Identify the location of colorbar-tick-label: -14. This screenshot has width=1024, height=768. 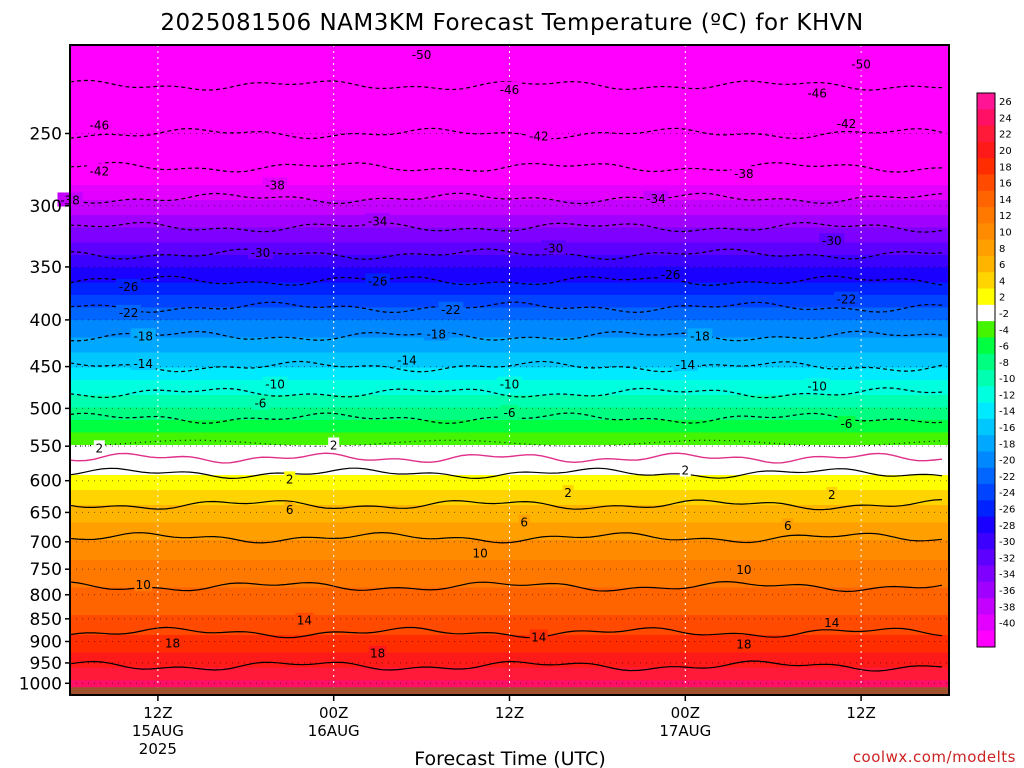
(1007, 412).